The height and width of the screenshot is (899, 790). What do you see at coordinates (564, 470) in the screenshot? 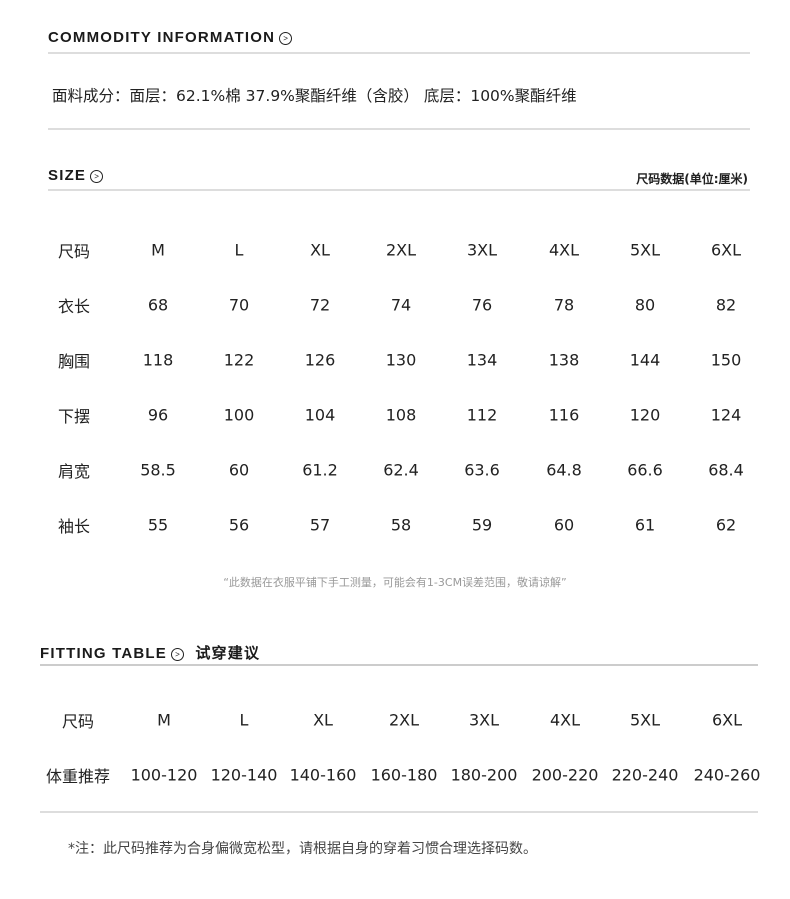
I see `table-cell: 64.8` at bounding box center [564, 470].